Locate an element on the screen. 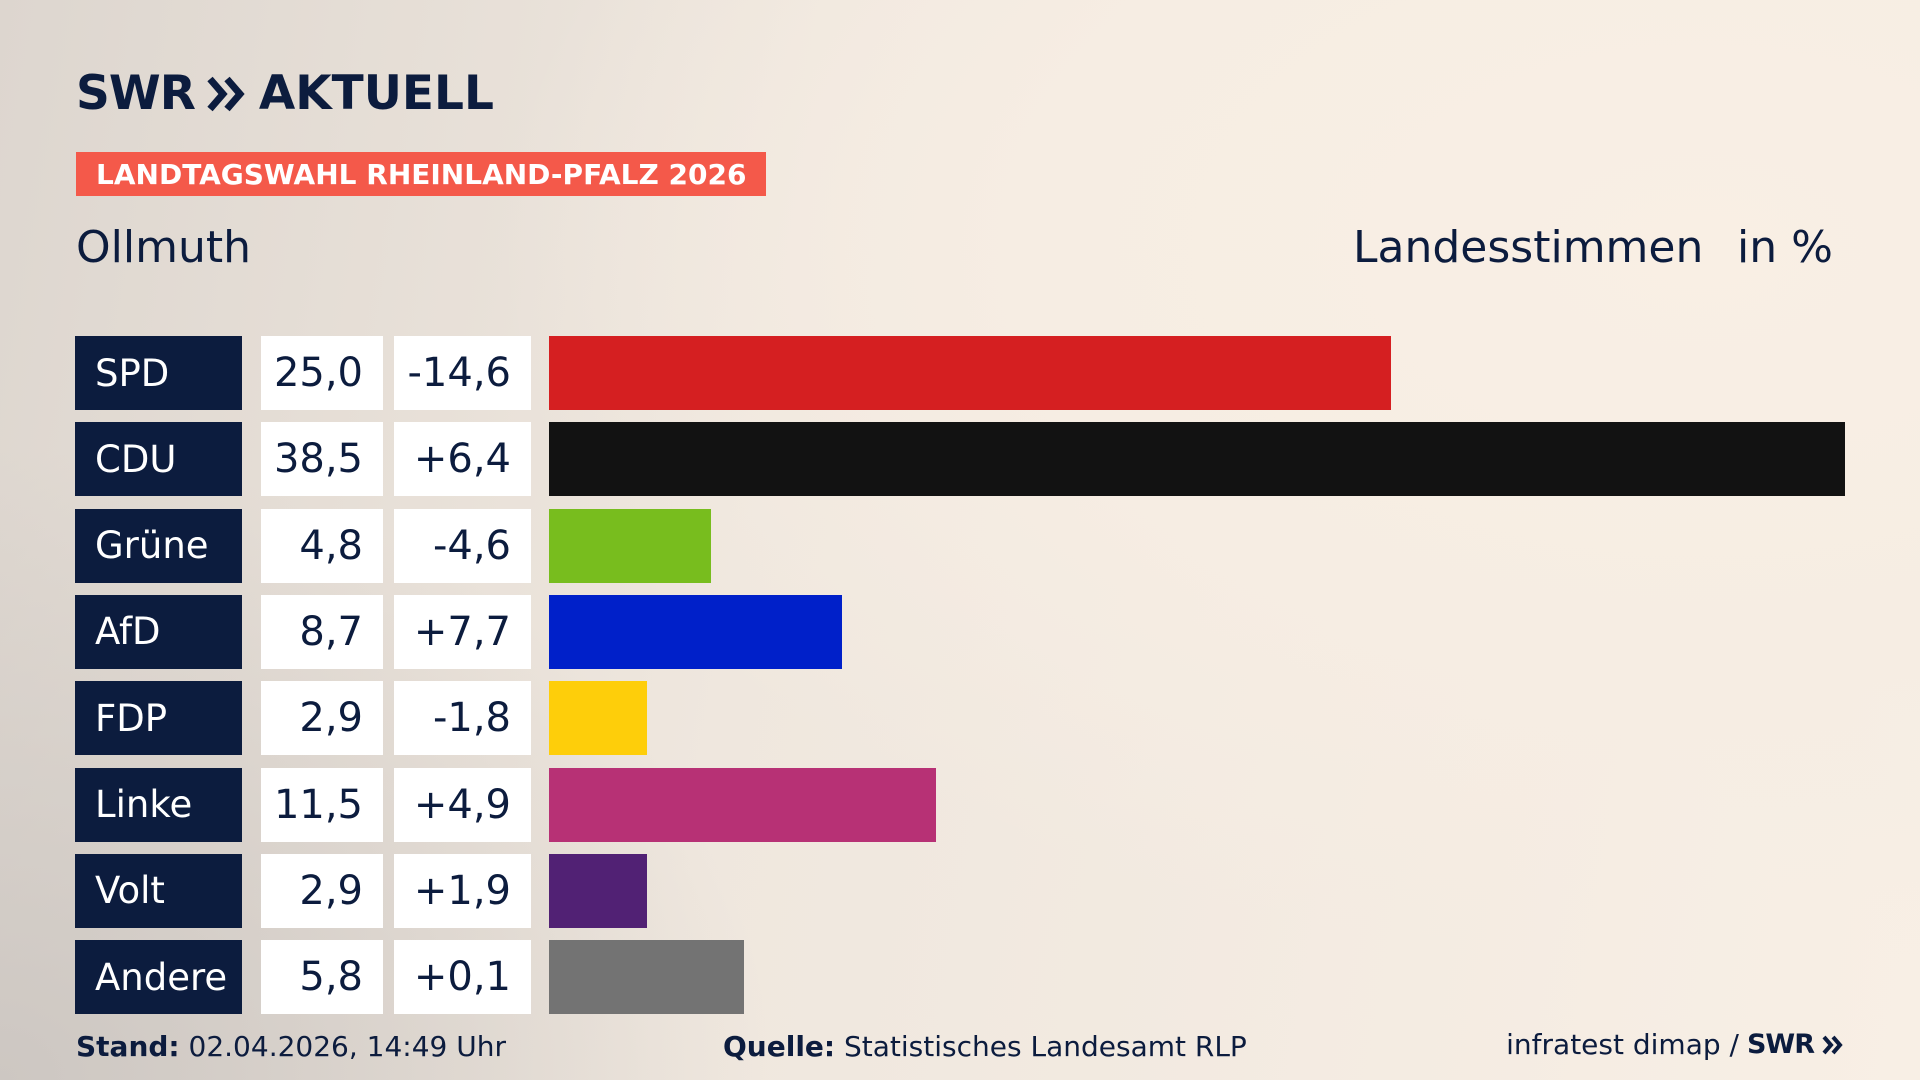 This screenshot has height=1080, width=1920. difference-label: -4,6 is located at coordinates (462, 545).